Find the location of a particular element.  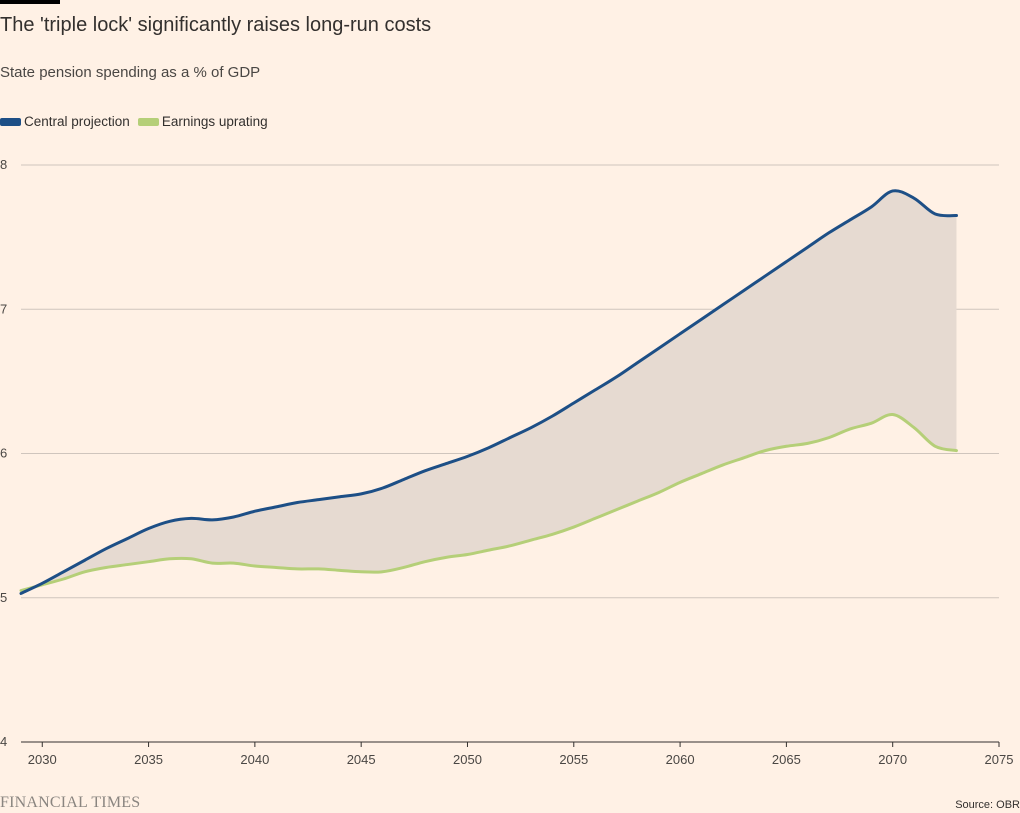

x-tick-label-2030: 2030 is located at coordinates (42, 759).